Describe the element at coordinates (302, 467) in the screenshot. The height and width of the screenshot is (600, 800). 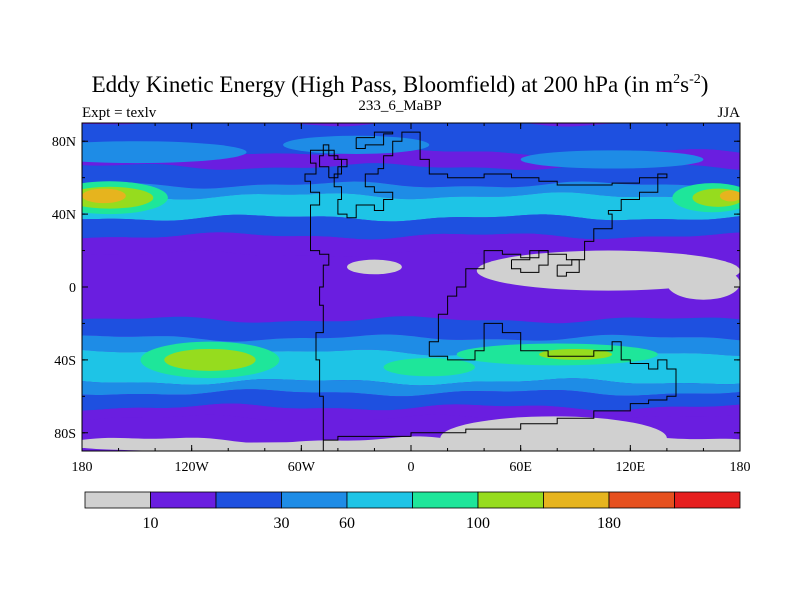
I see `x-tick-label-2: 60W` at that location.